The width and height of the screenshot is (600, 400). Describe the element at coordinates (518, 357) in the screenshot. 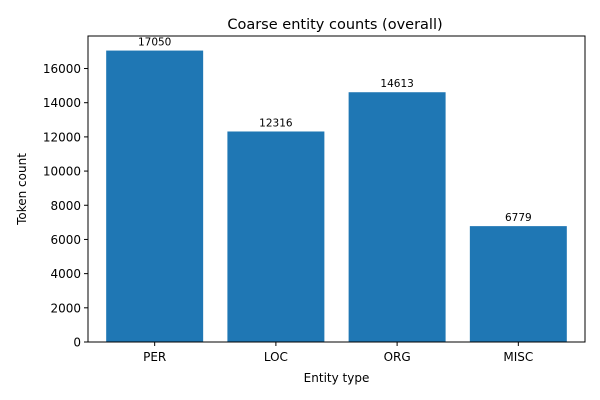

I see `x-tick-label-misc: MISC` at that location.